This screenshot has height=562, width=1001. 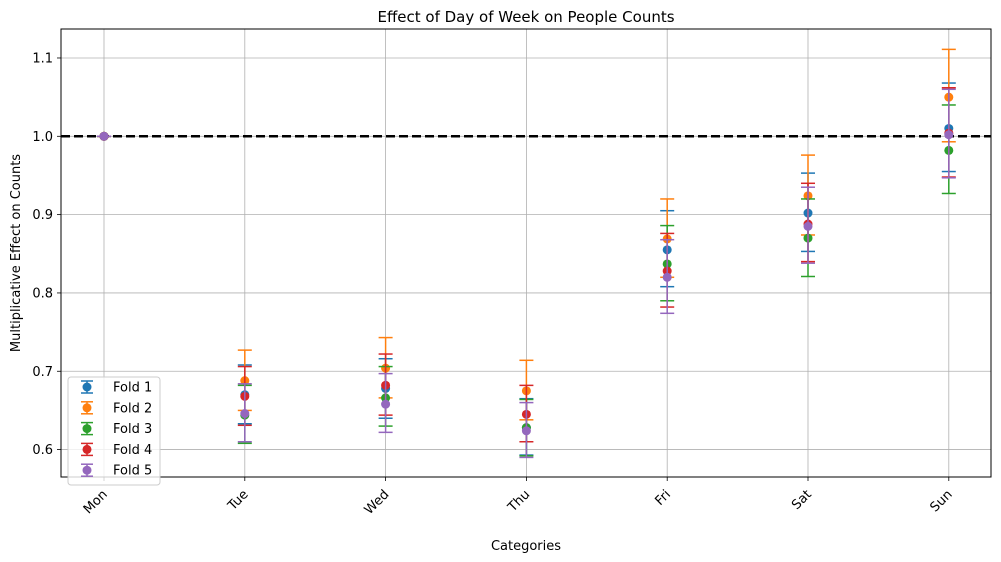 I want to click on y-tick-label: 0.7, so click(x=42, y=372).